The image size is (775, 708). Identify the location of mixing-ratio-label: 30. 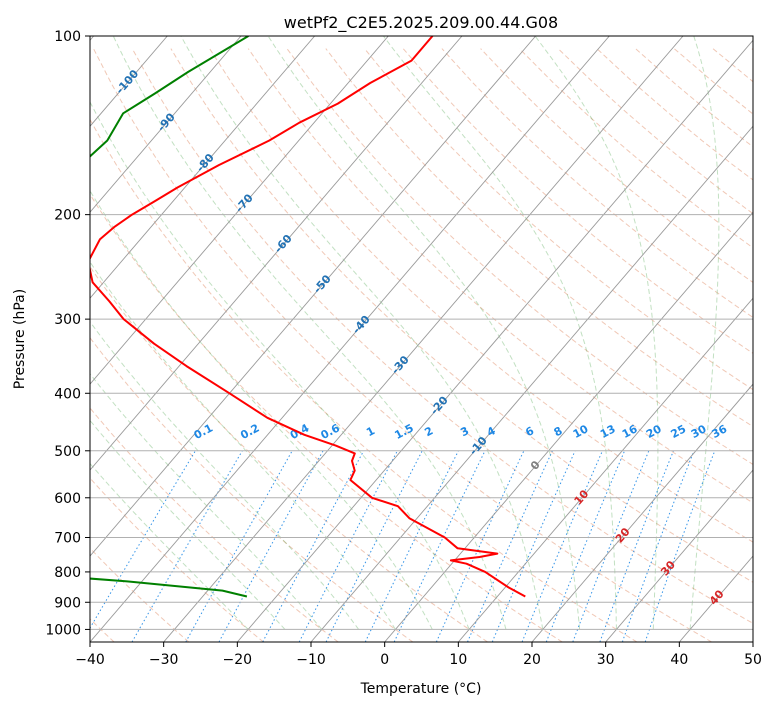
(699, 431).